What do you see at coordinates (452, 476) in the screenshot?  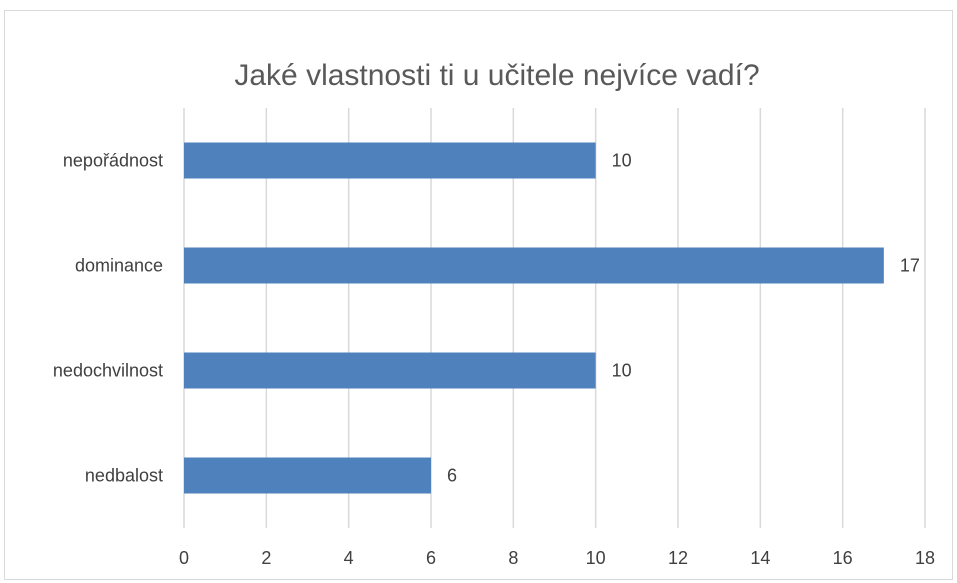 I see `data-label: 6` at bounding box center [452, 476].